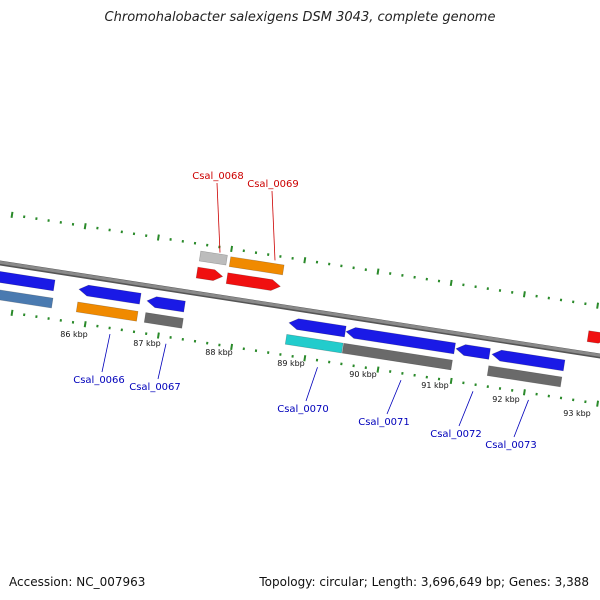 The height and width of the screenshot is (600, 600). Describe the element at coordinates (218, 176) in the screenshot. I see `gene-label: Csal_0068` at that location.